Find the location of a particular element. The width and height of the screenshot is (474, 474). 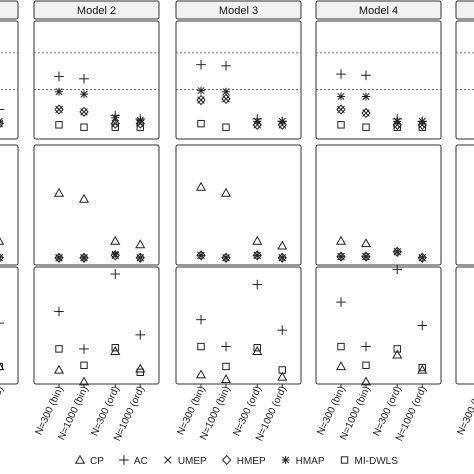

panel-row2-col3 is located at coordinates (238, 205).